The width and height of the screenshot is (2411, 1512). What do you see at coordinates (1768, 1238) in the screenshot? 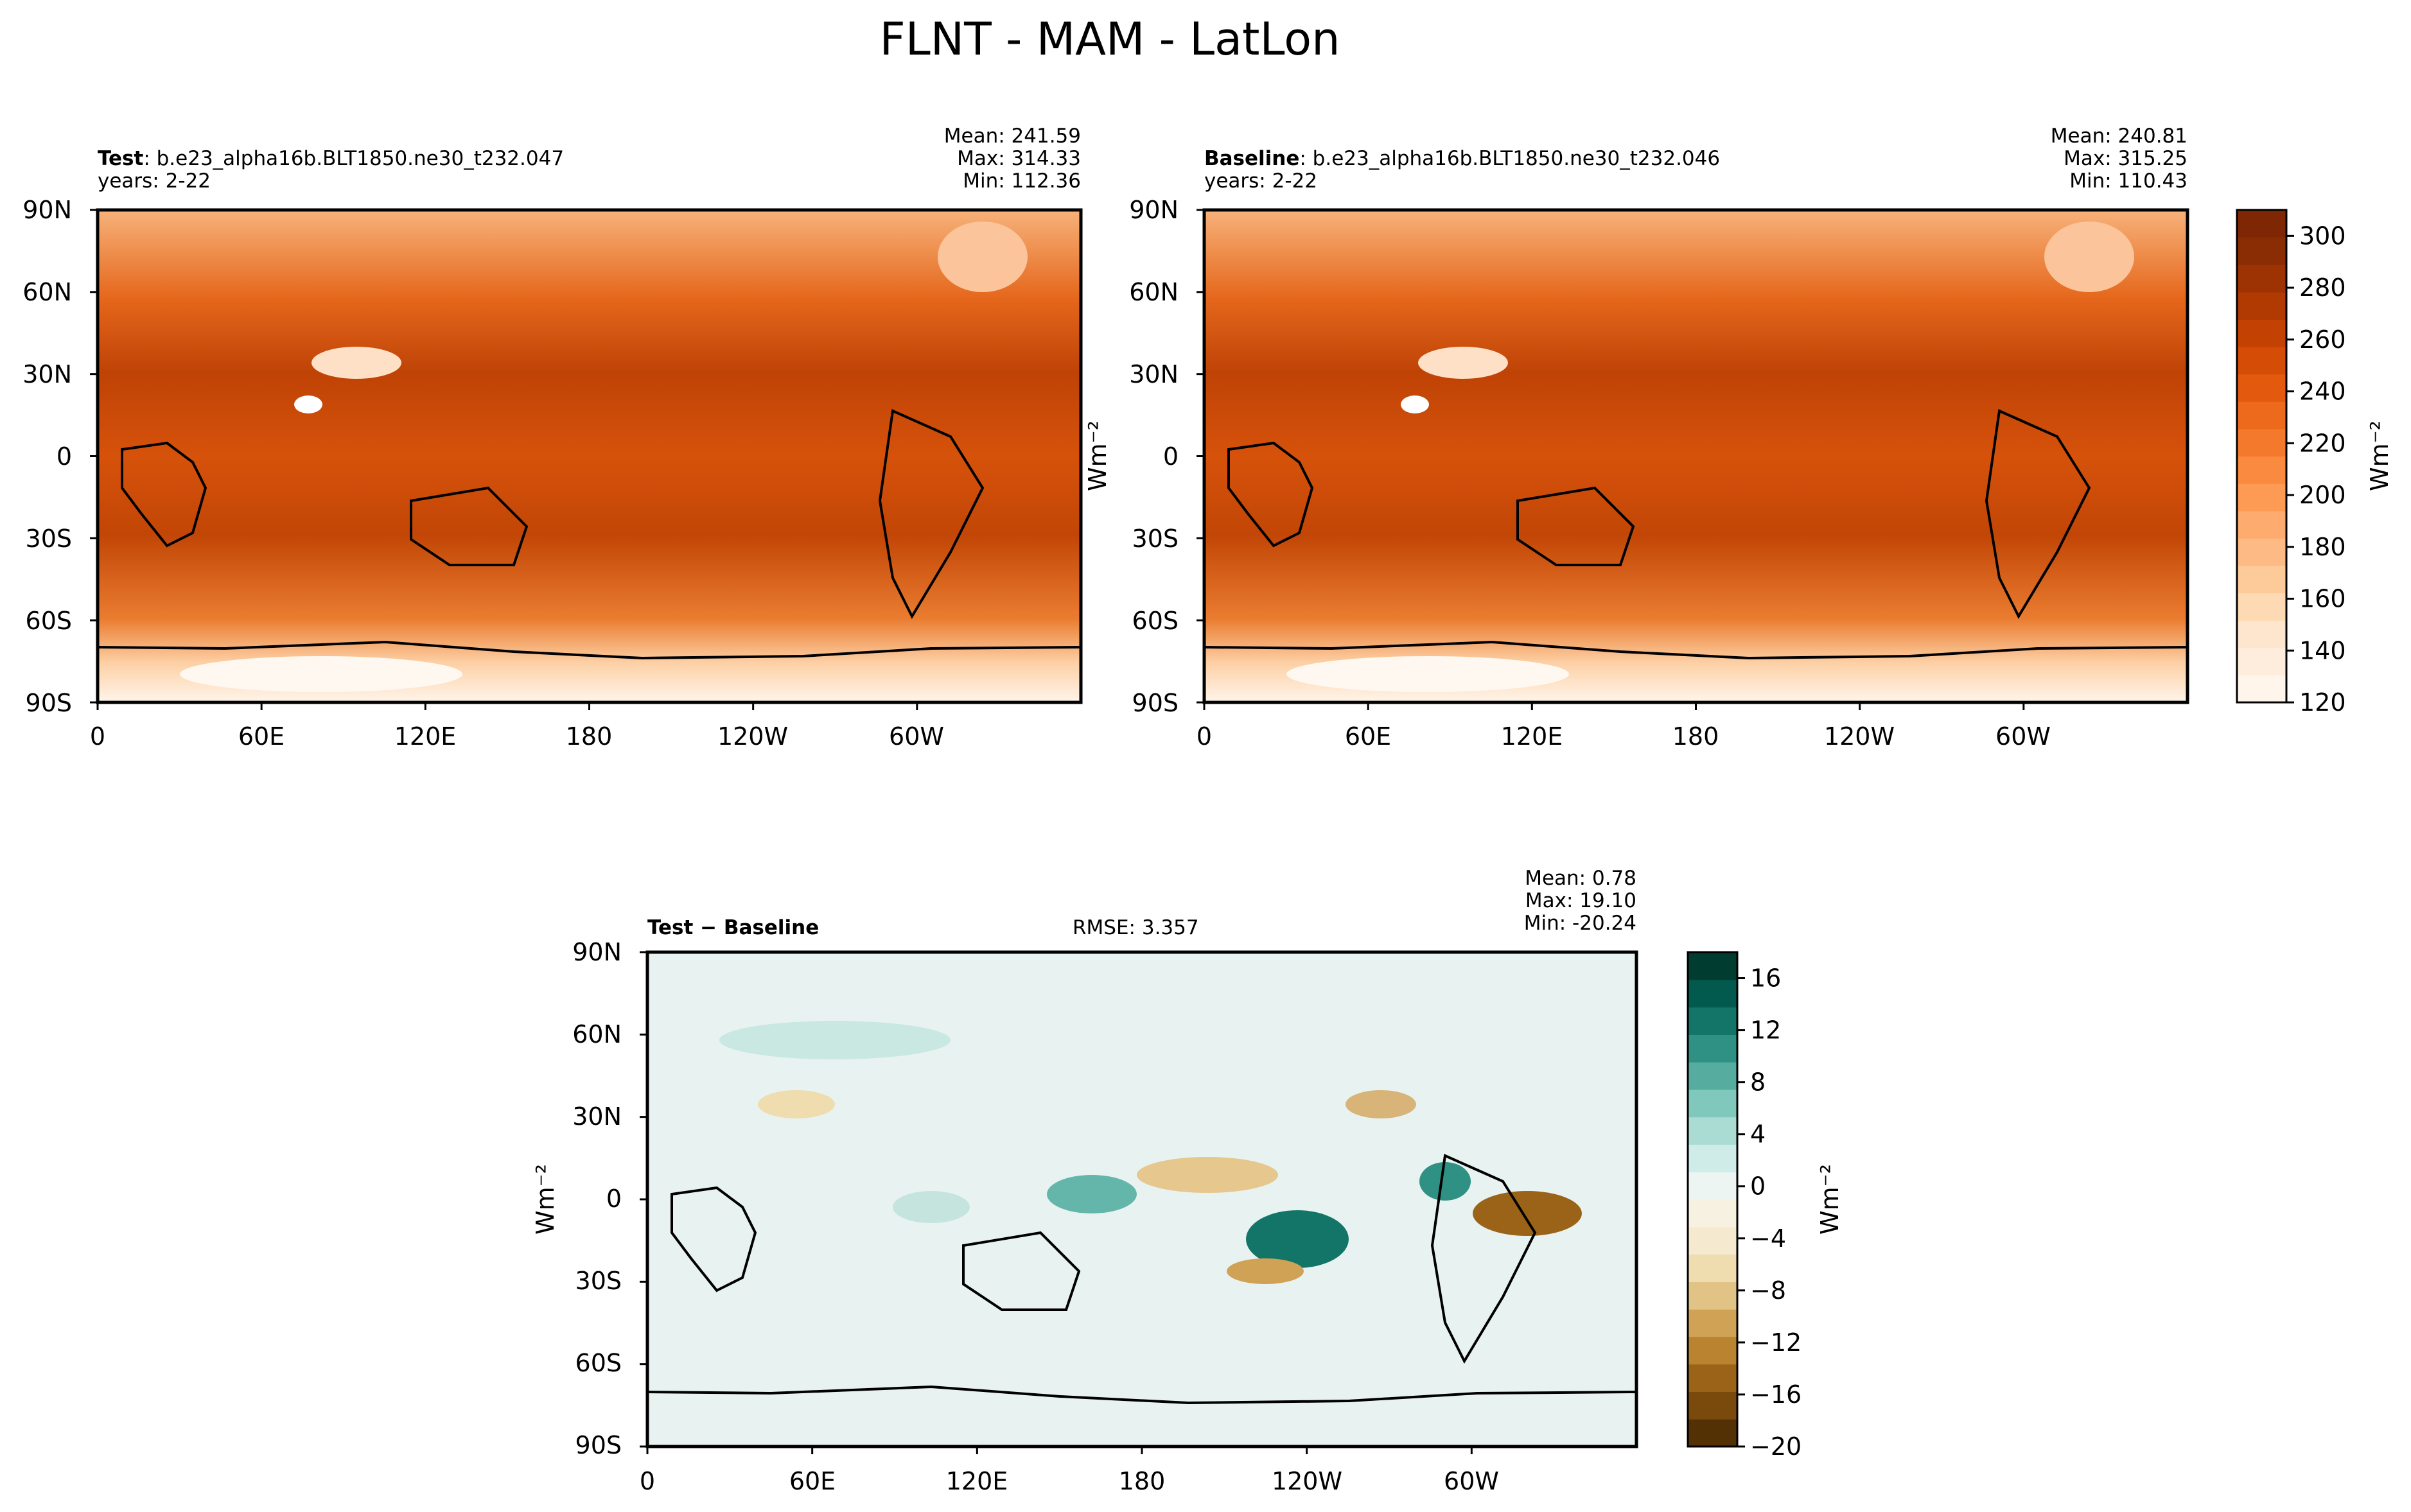
I see `colorbar-difference-tick-label: −4` at bounding box center [1768, 1238].